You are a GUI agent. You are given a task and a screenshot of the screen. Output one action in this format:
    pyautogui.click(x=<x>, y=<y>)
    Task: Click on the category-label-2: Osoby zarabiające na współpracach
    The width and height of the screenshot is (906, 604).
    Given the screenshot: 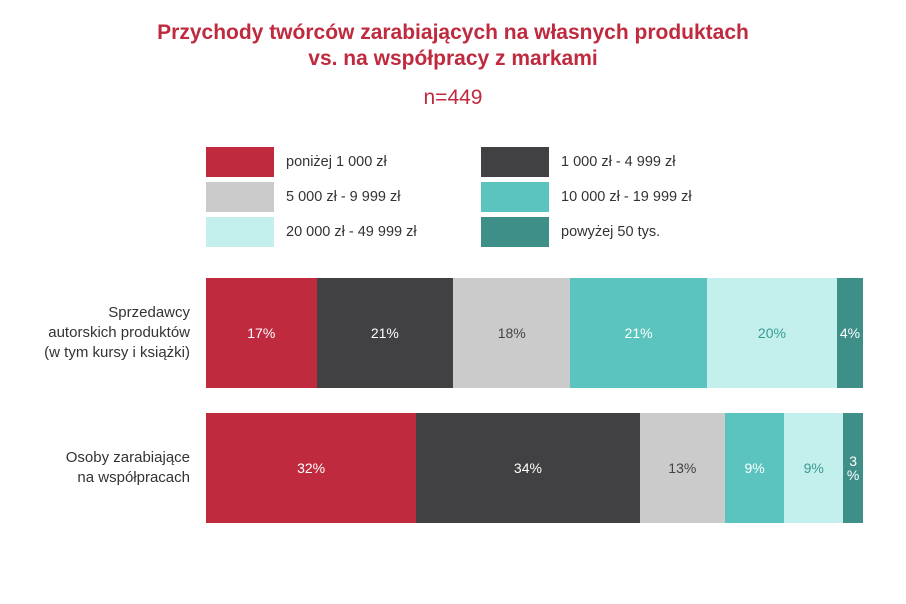 What is the action you would take?
    pyautogui.click(x=127, y=467)
    